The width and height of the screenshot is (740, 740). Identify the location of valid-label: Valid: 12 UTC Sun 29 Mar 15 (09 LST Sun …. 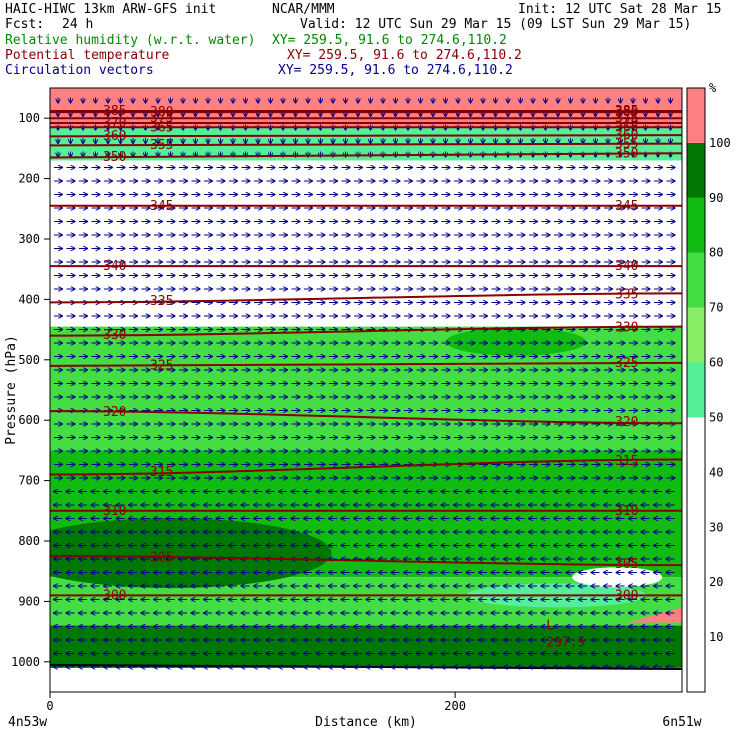
(496, 24).